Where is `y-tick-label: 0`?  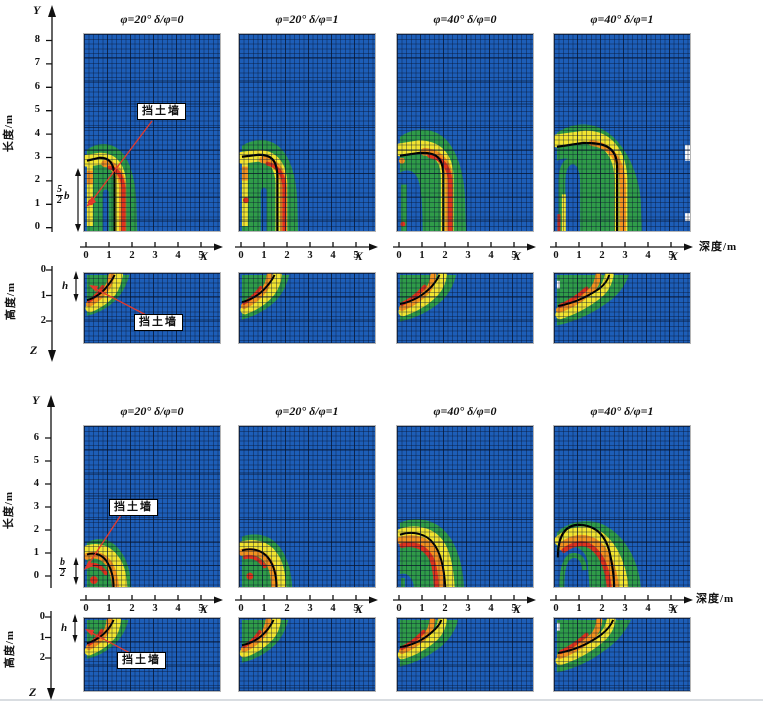 y-tick-label: 0 is located at coordinates (37, 226).